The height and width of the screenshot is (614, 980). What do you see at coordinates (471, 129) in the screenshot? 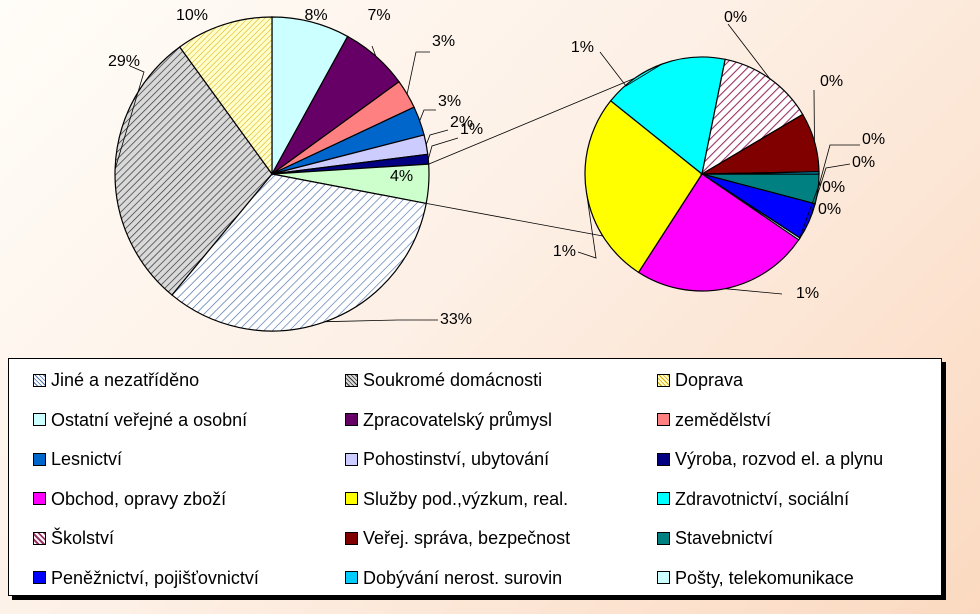
I see `main-data-label: 1%` at bounding box center [471, 129].